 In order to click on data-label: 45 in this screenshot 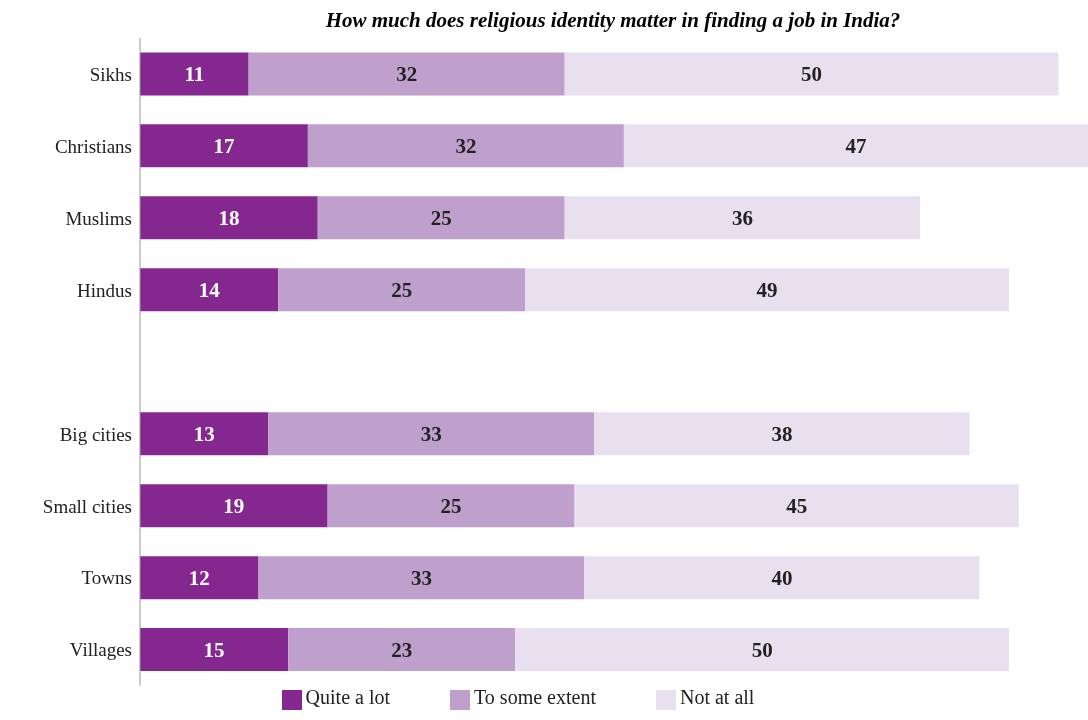, I will do `click(797, 506)`.